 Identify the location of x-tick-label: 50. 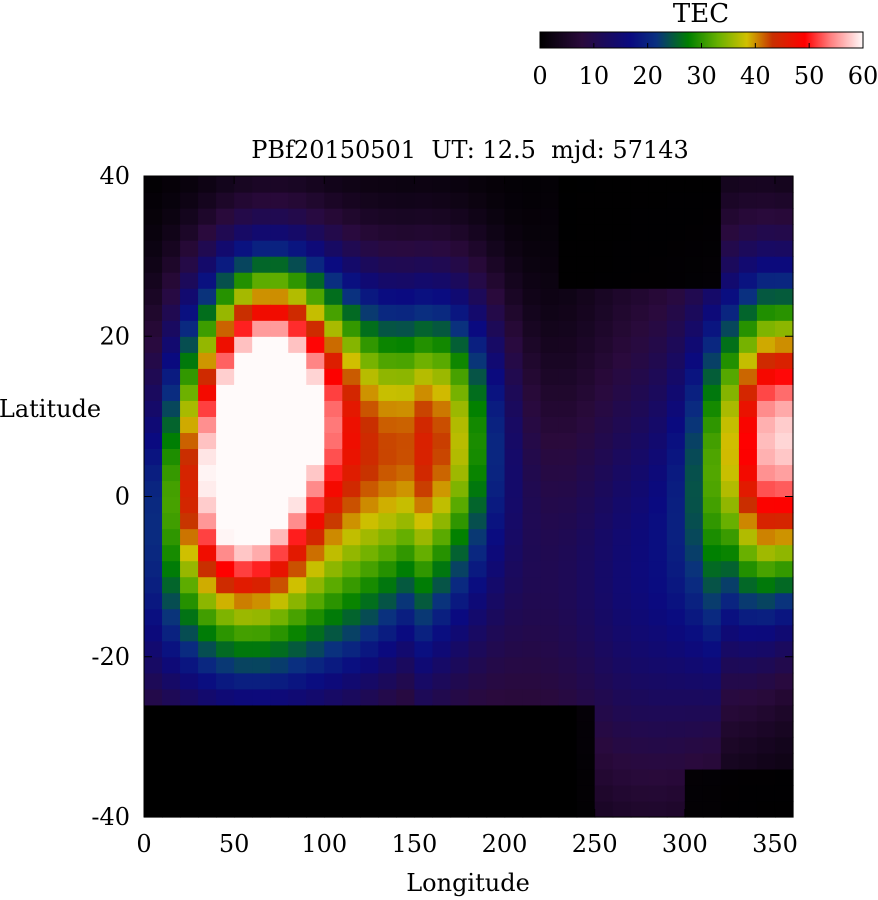
(234, 844).